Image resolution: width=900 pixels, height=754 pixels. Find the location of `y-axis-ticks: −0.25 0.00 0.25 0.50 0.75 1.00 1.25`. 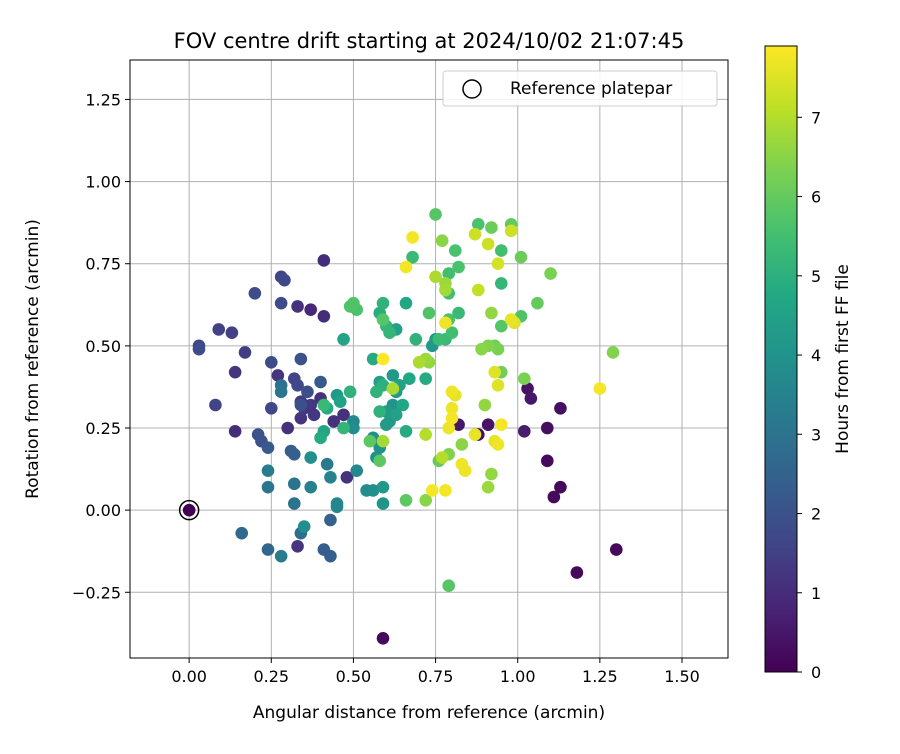

y-axis-ticks: −0.25 0.00 0.25 0.50 0.75 1.00 1.25 is located at coordinates (101, 346).